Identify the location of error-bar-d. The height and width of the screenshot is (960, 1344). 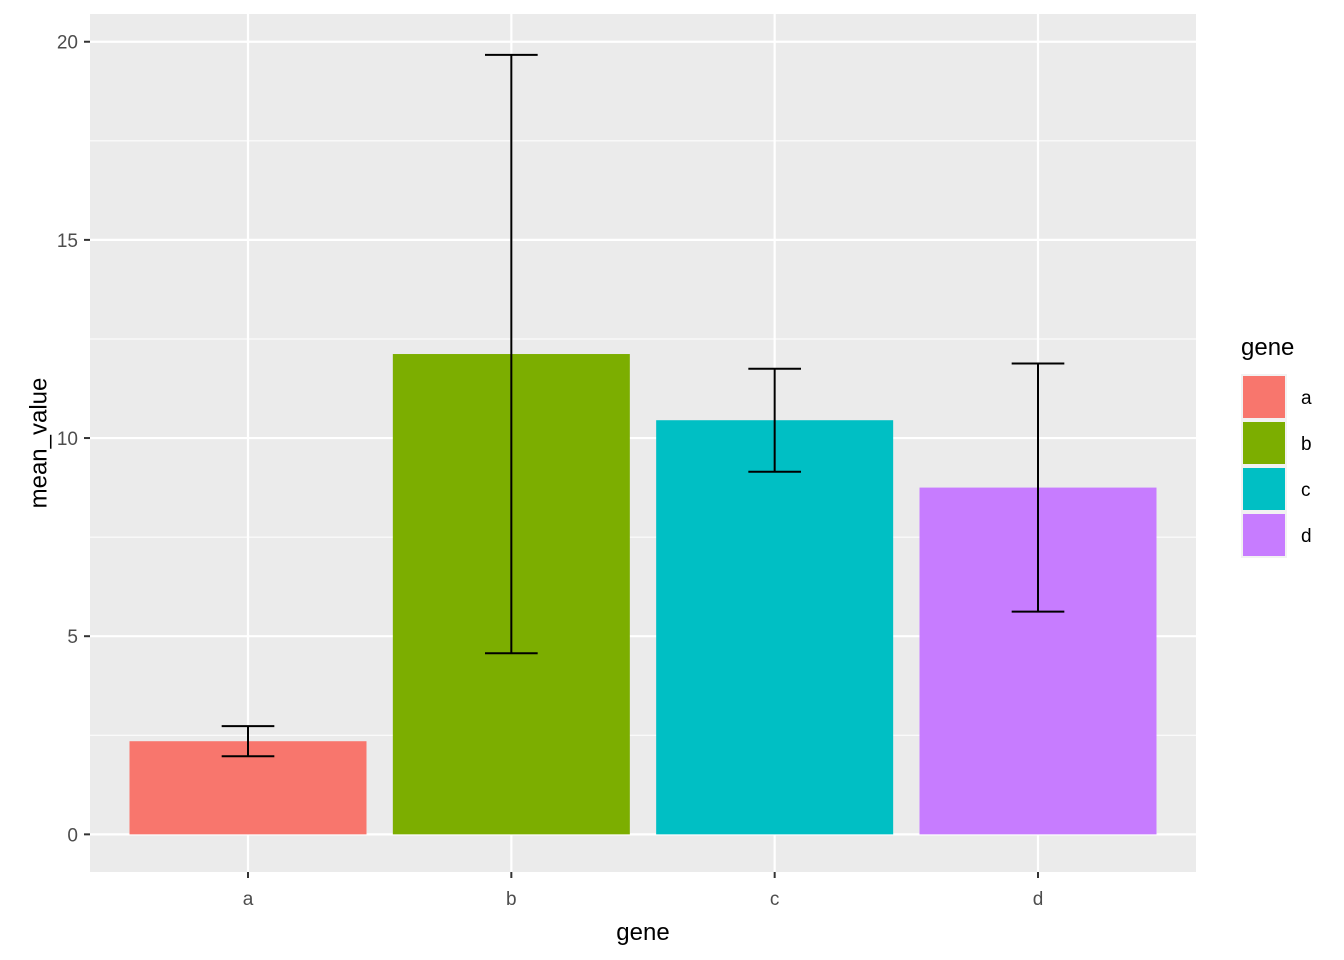
(1038, 487).